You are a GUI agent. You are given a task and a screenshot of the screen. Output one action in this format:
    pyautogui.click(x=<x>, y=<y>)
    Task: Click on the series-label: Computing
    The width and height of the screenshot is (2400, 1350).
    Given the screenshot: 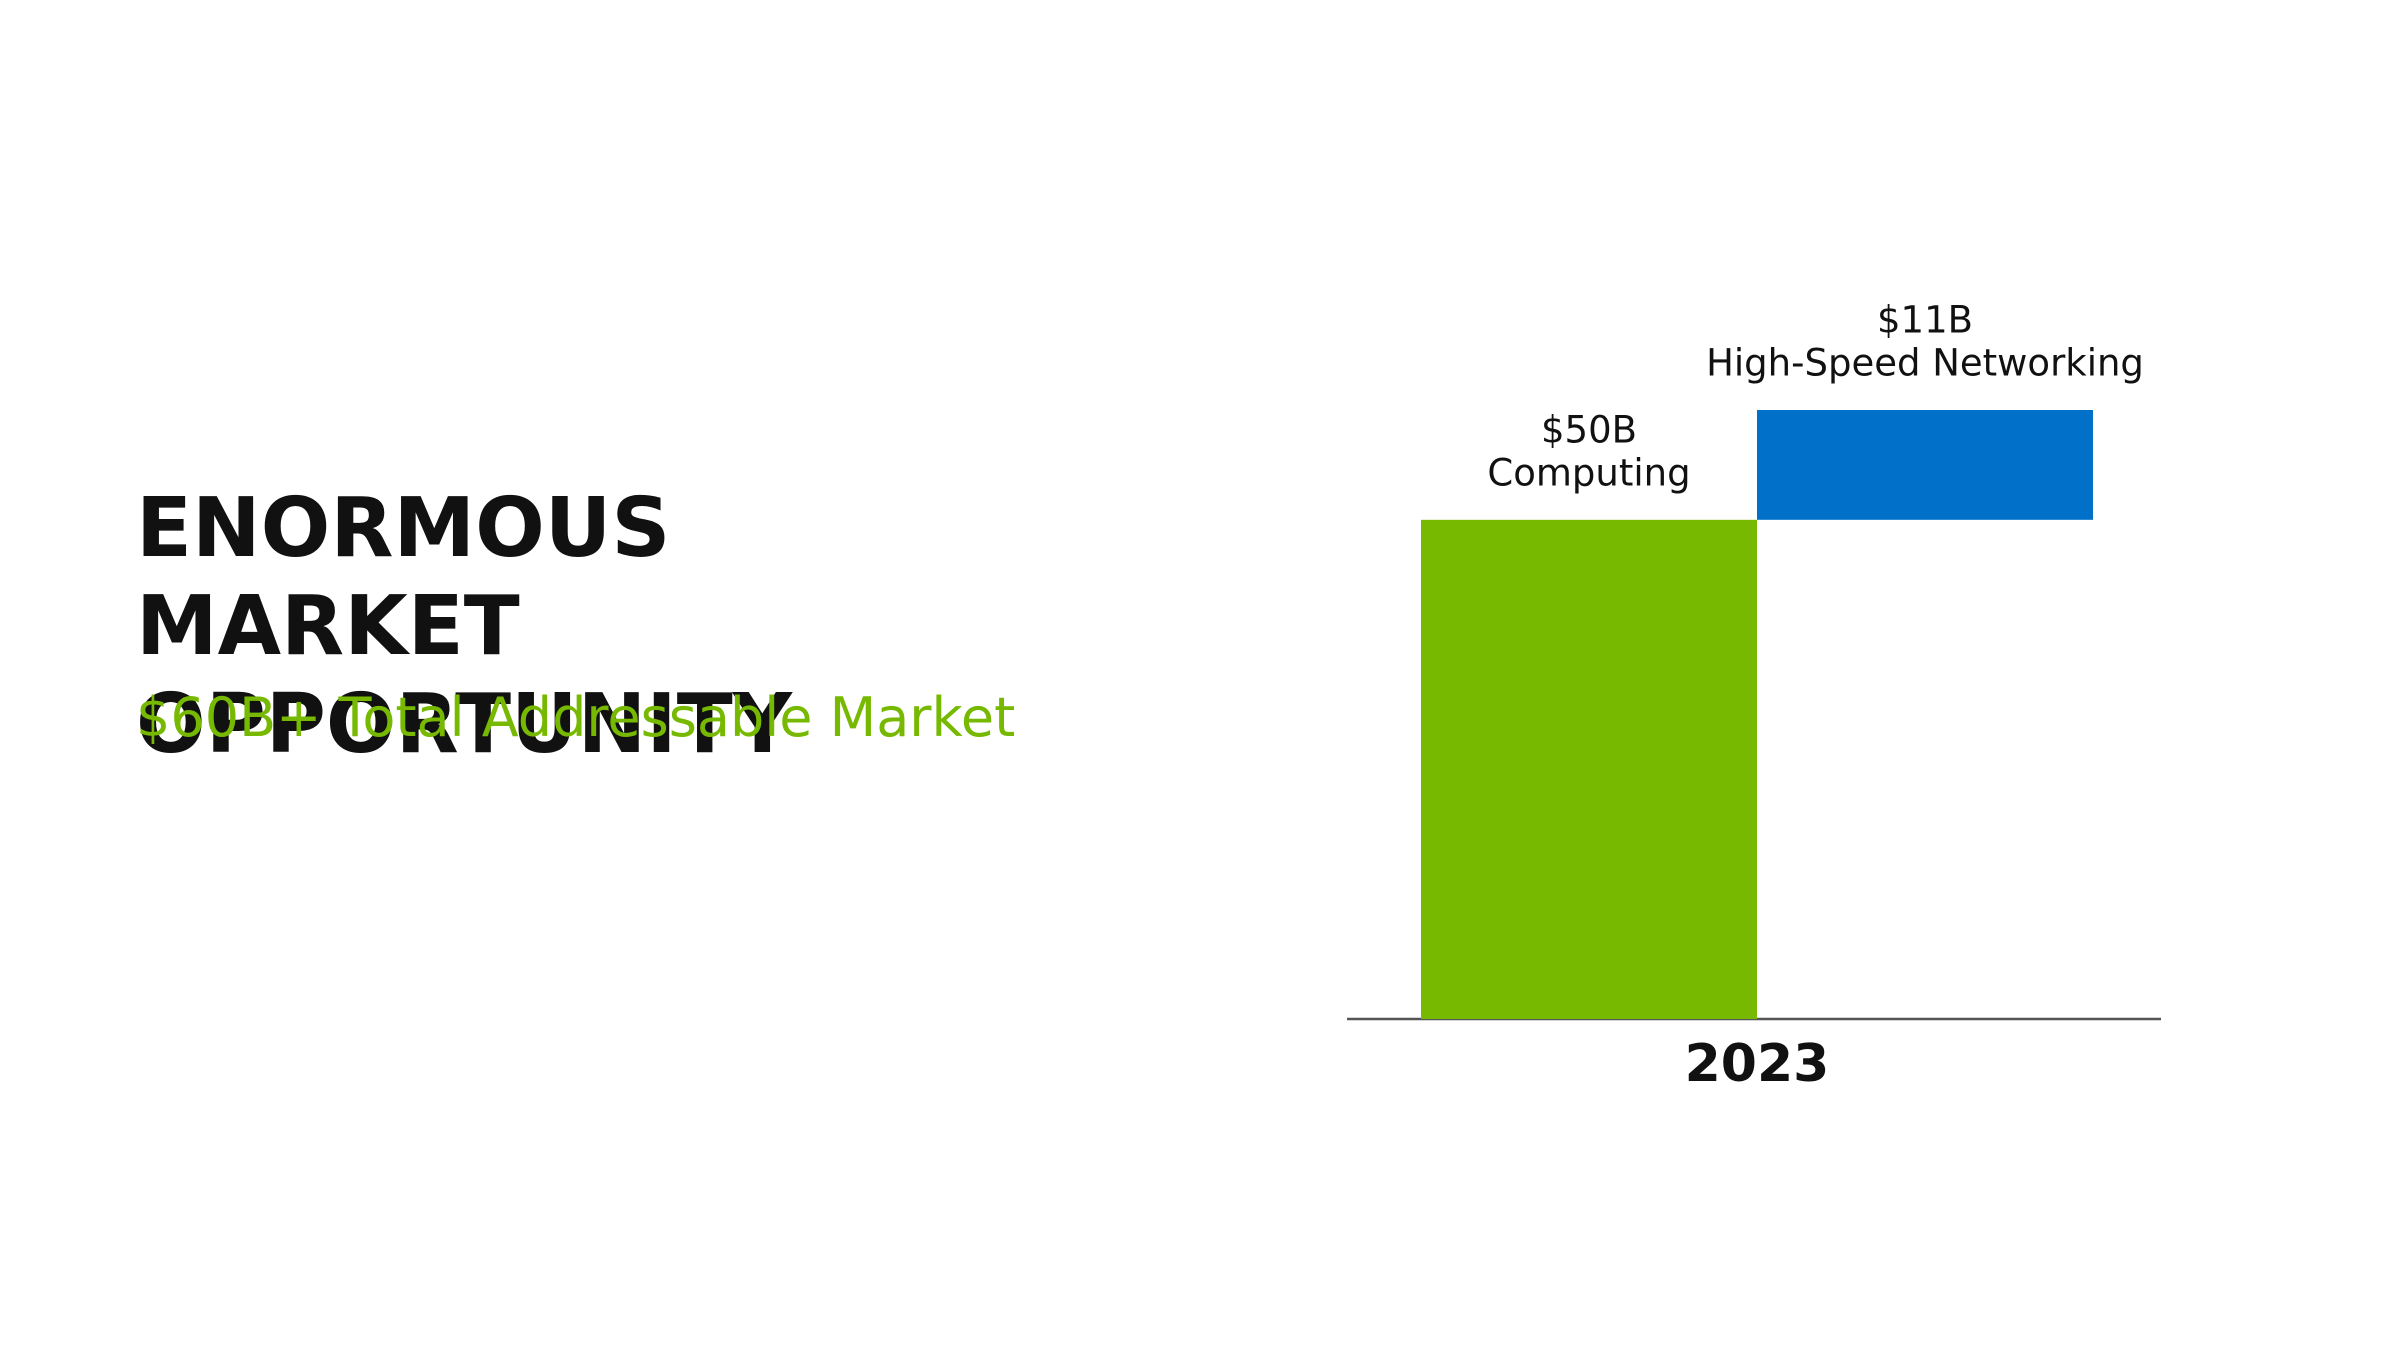 What is the action you would take?
    pyautogui.click(x=1588, y=472)
    